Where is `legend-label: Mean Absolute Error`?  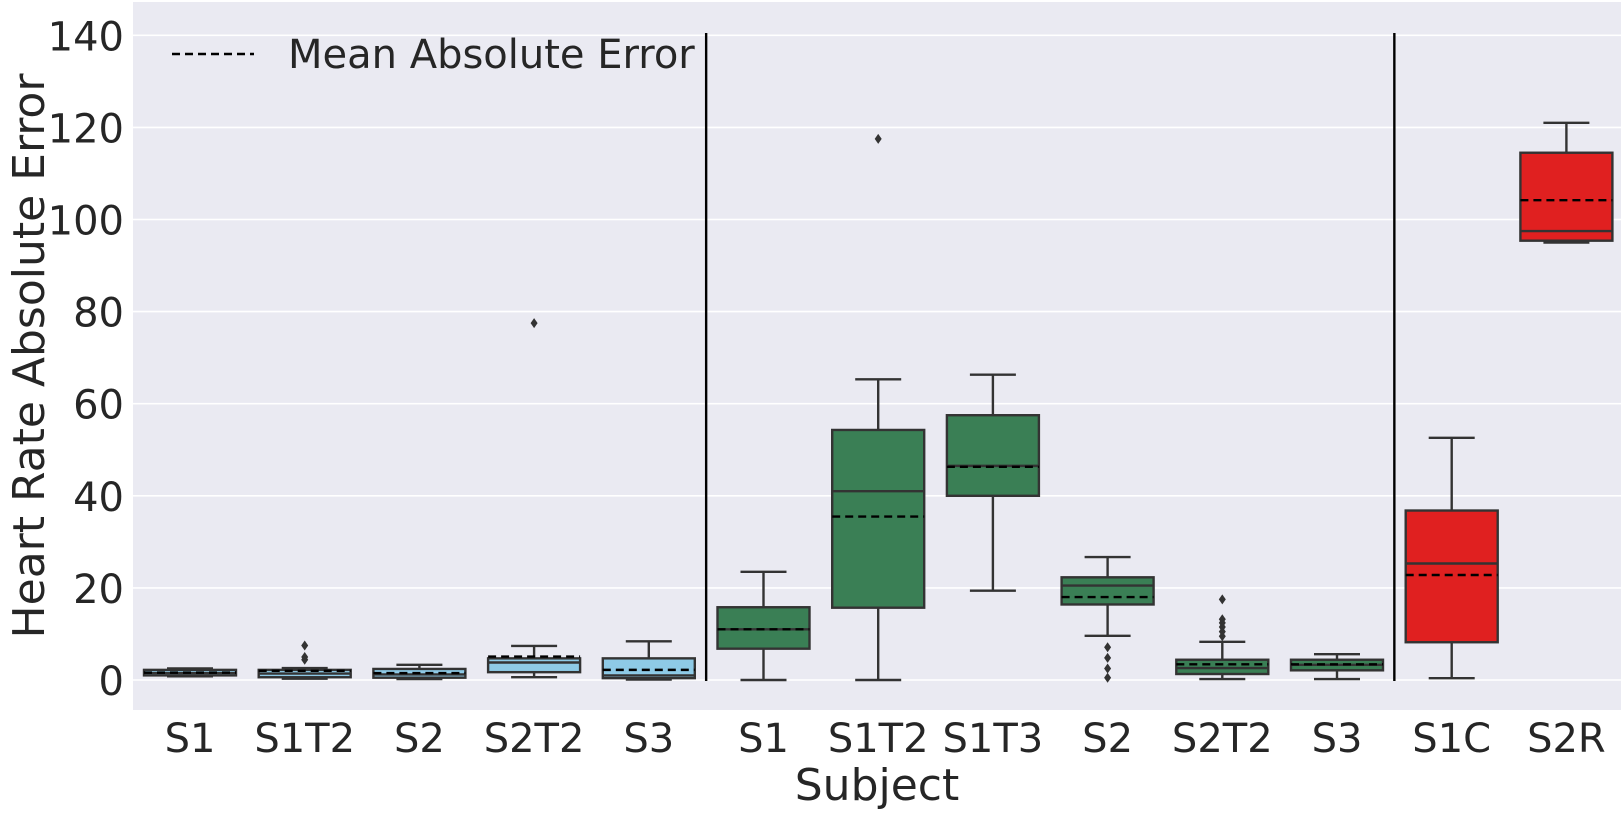 legend-label: Mean Absolute Error is located at coordinates (491, 55).